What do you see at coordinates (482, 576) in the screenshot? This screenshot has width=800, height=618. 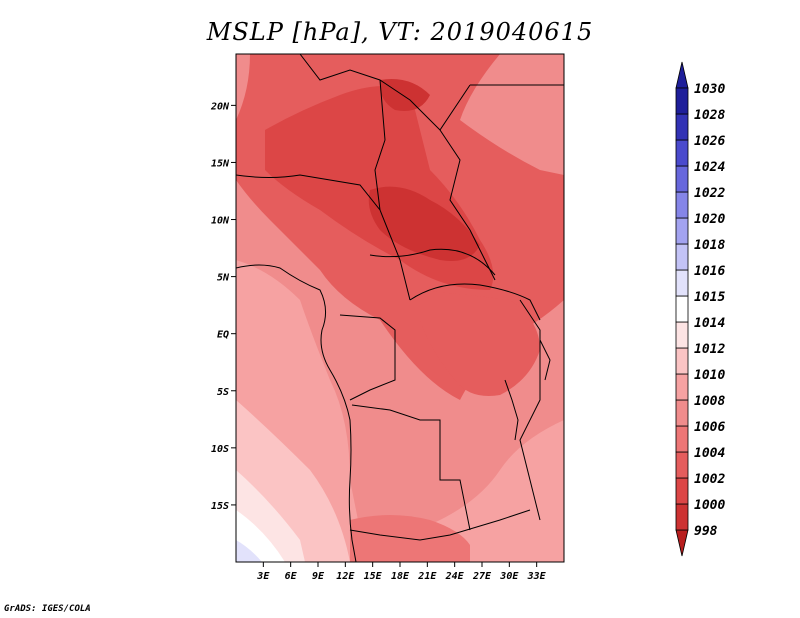 I see `lon-tick-label: 27E` at bounding box center [482, 576].